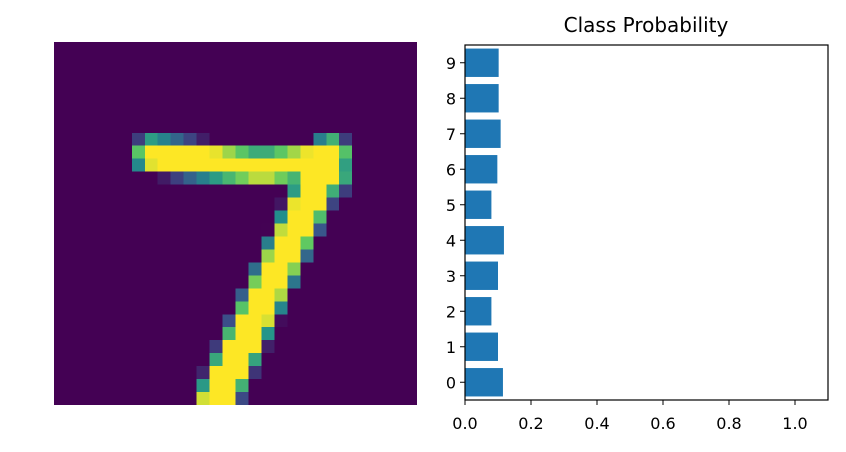 This screenshot has width=846, height=452. I want to click on x-tick-label-0.2: 0.2, so click(530, 423).